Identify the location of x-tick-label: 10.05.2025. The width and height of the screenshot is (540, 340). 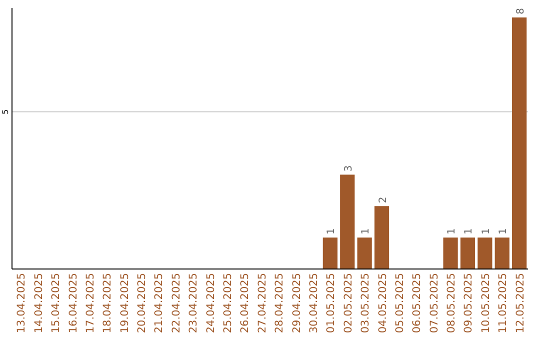
(486, 303).